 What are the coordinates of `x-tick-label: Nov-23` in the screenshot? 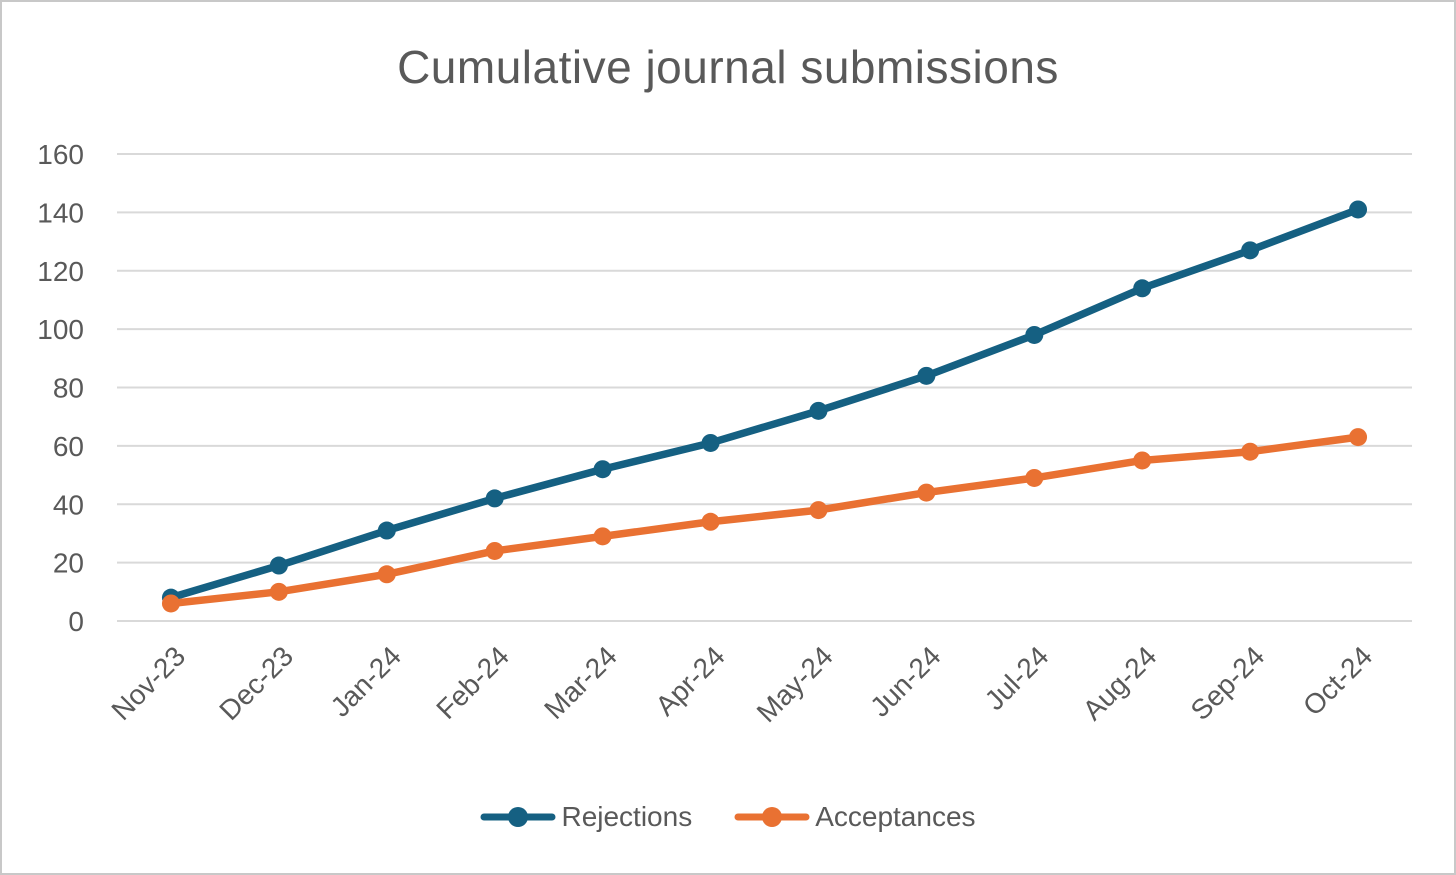 It's located at (148, 683).